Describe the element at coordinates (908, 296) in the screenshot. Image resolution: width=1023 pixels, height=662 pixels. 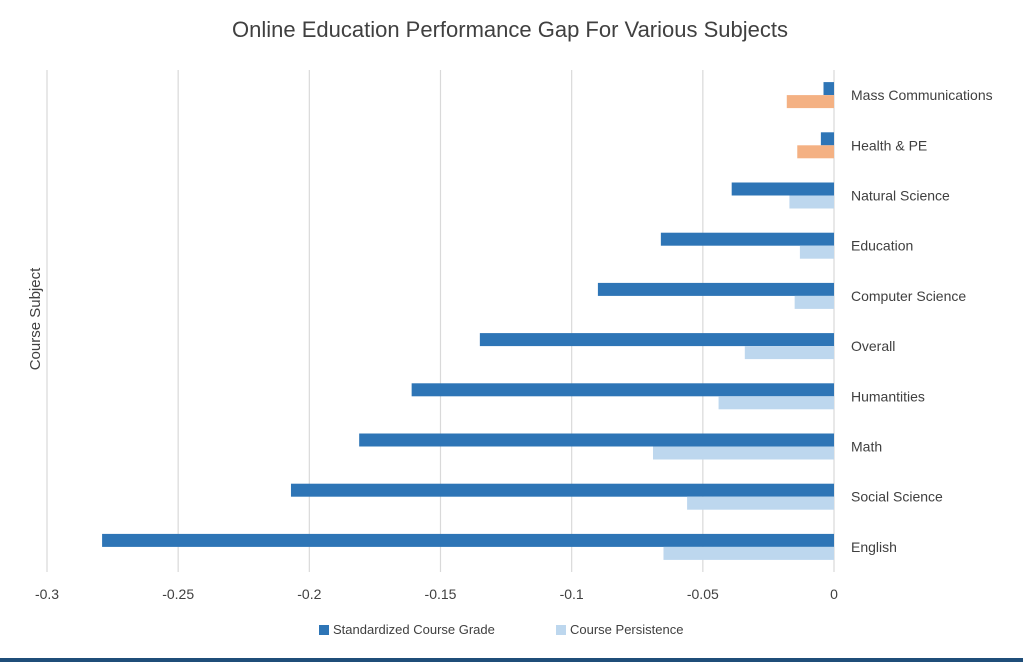
I see `category-label: Computer Science` at that location.